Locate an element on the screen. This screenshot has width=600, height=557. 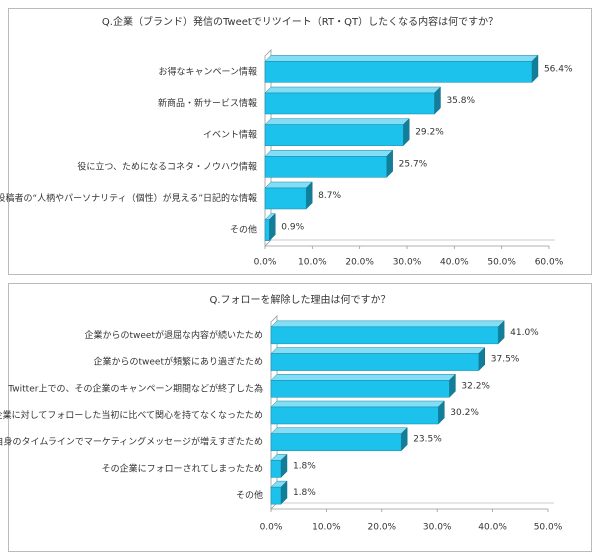
value-label: 25.7% is located at coordinates (413, 164).